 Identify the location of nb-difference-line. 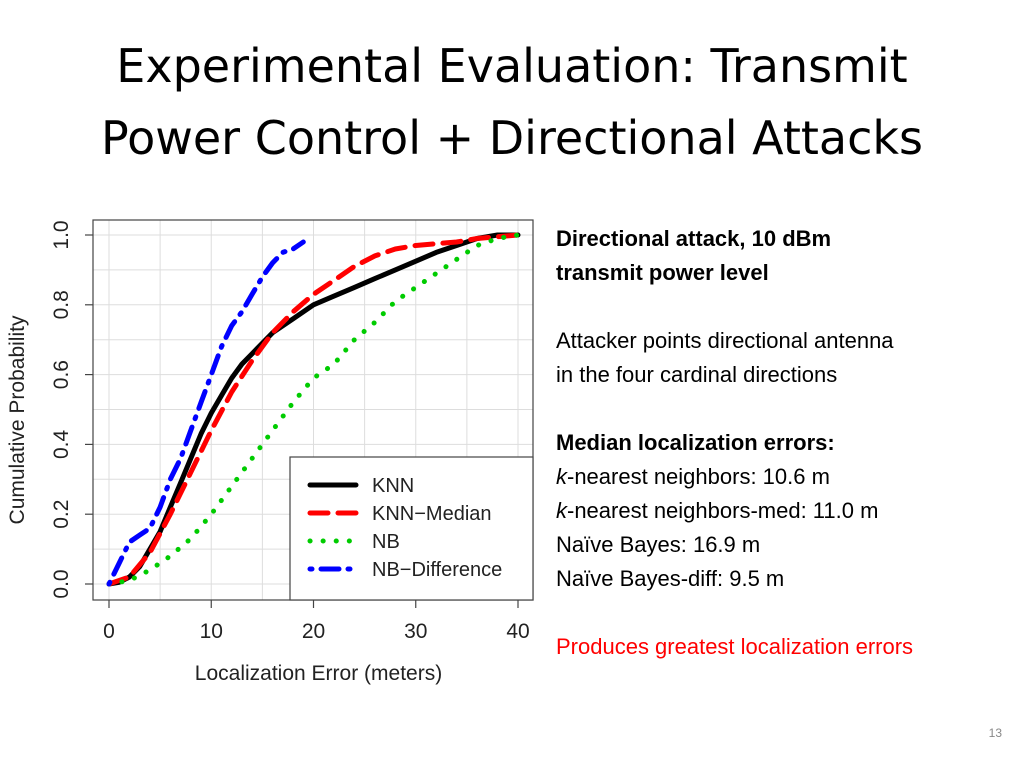
(206, 413).